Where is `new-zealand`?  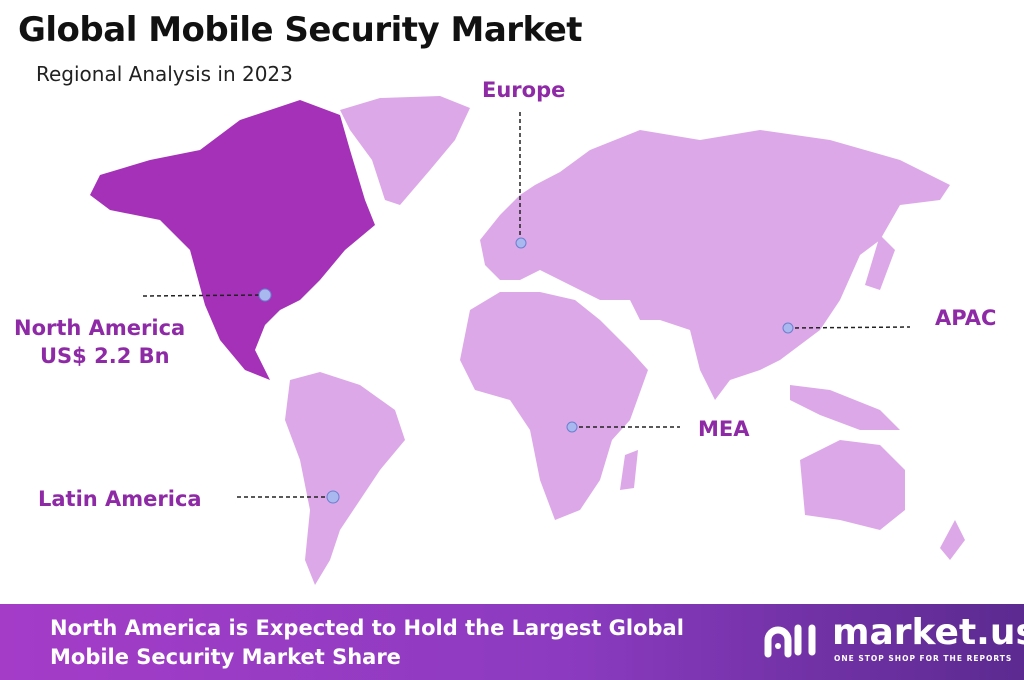 new-zealand is located at coordinates (952, 540).